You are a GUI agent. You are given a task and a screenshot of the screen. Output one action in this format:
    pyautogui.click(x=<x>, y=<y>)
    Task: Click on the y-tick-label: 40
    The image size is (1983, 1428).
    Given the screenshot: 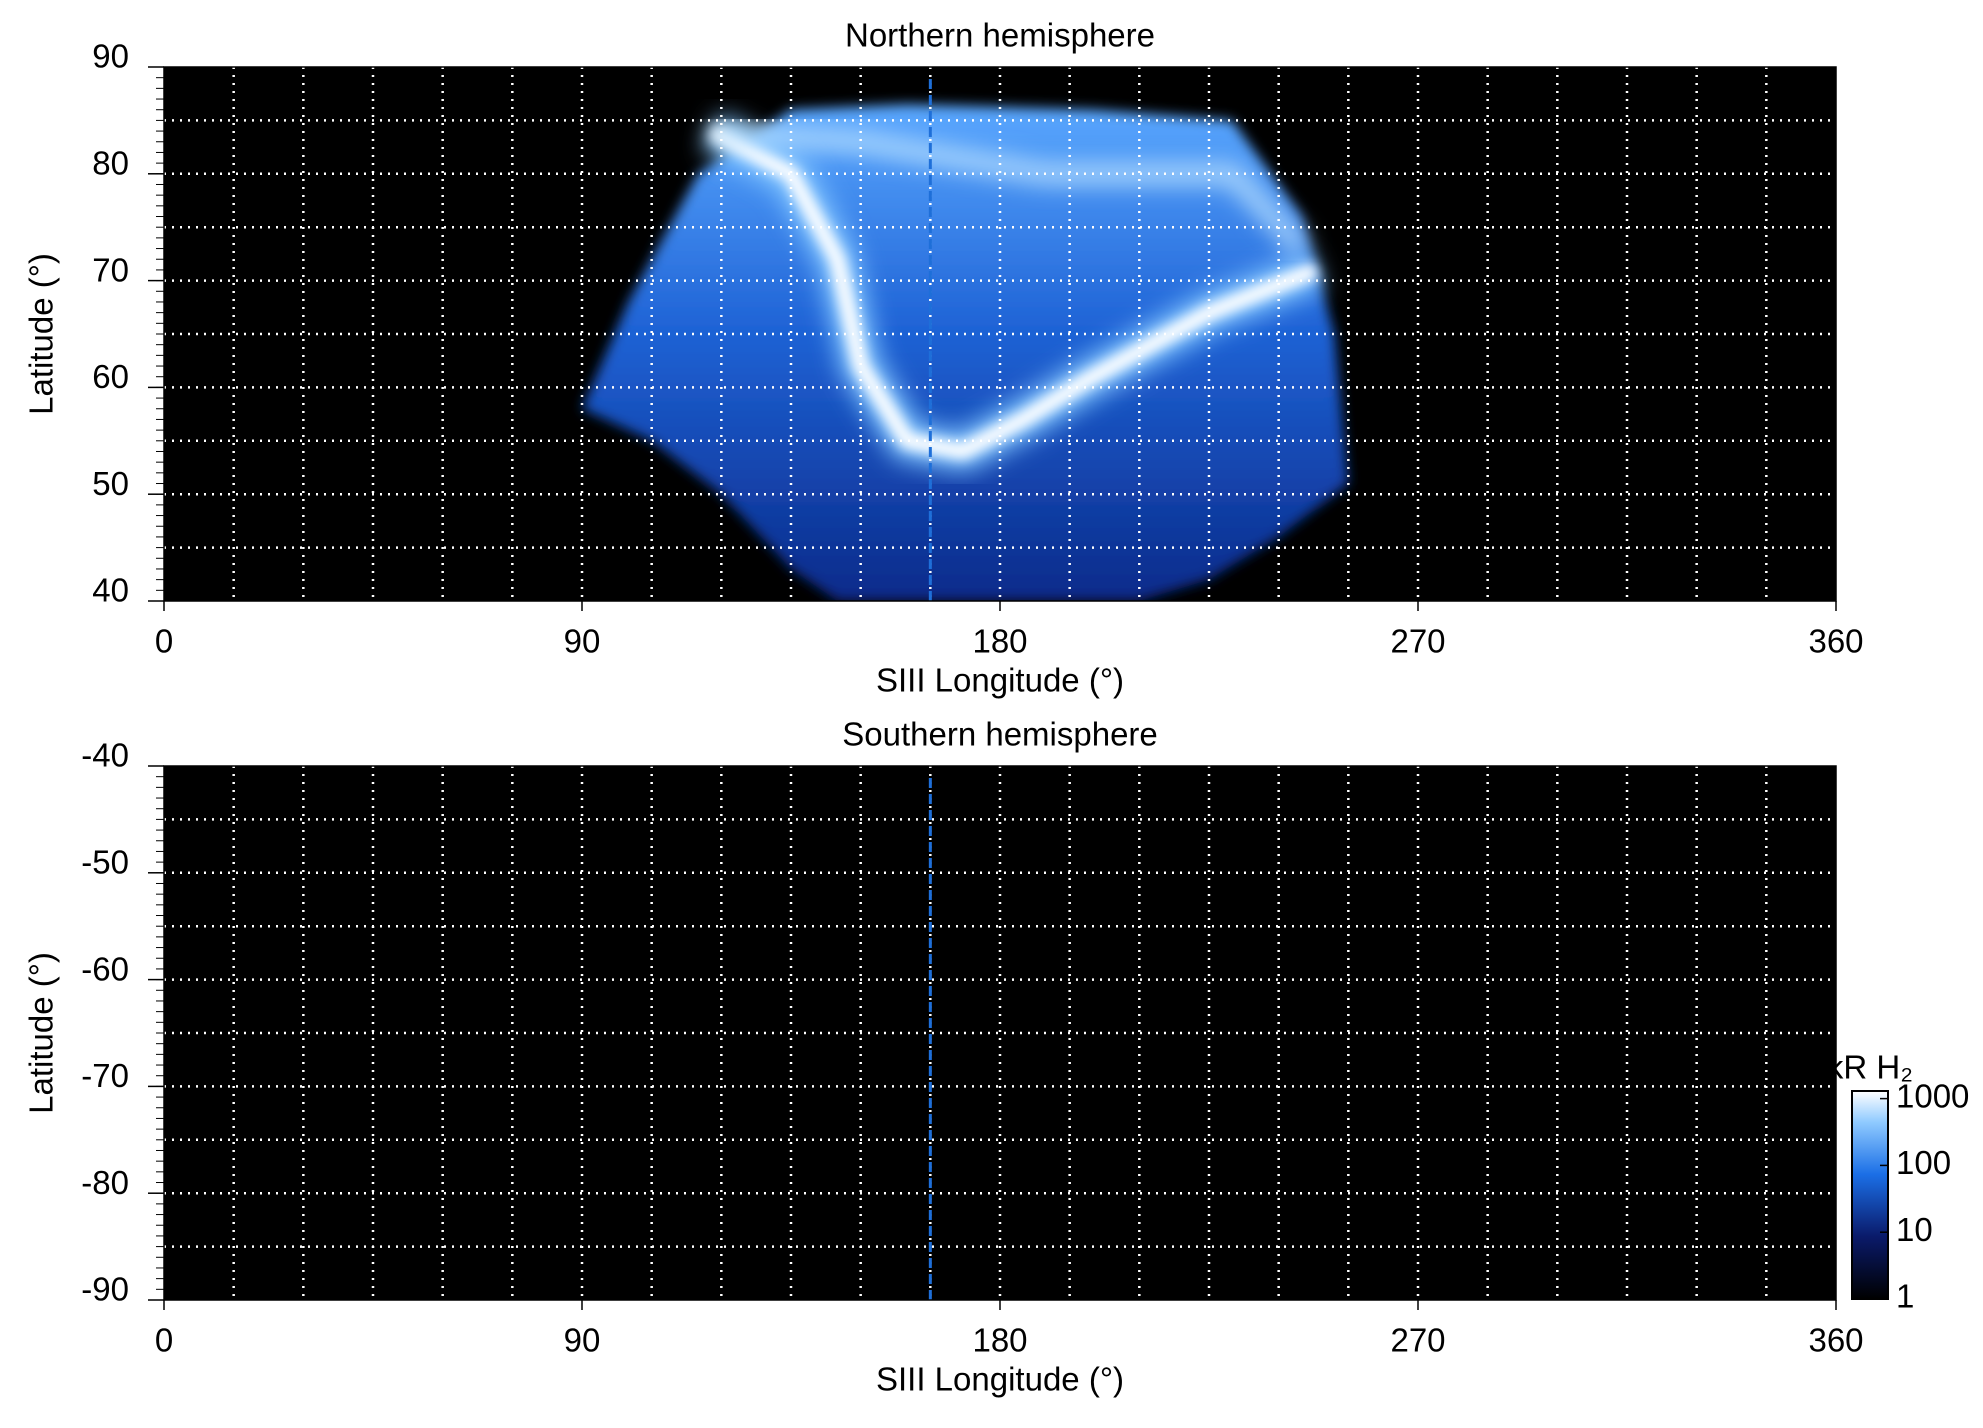 What is the action you would take?
    pyautogui.click(x=110, y=590)
    